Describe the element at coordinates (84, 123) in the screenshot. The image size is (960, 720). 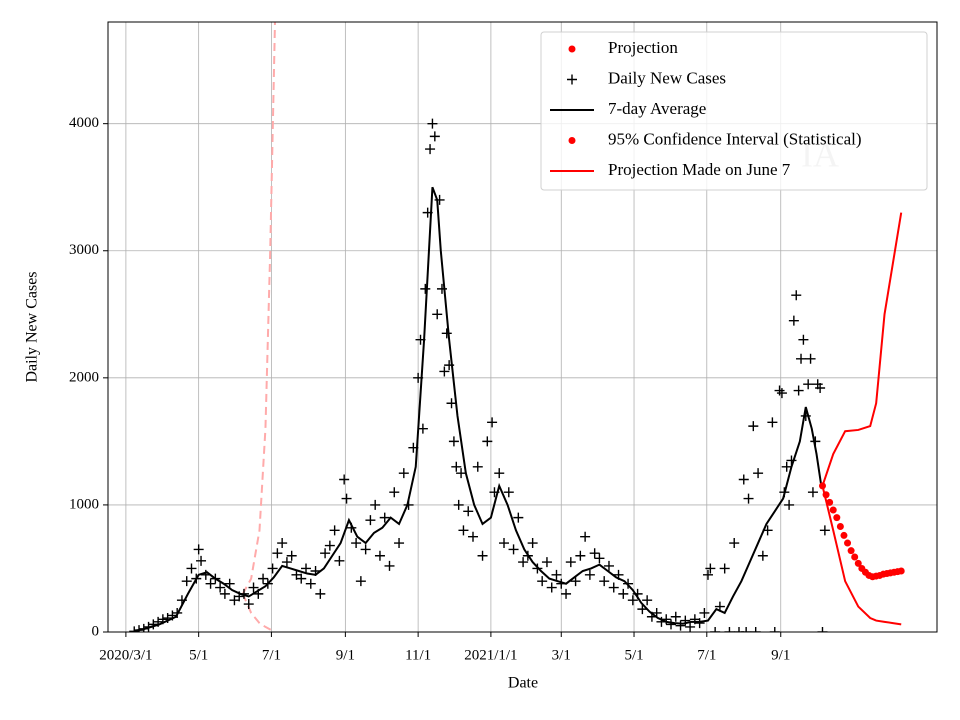
I see `y-tick-label: 4000` at that location.